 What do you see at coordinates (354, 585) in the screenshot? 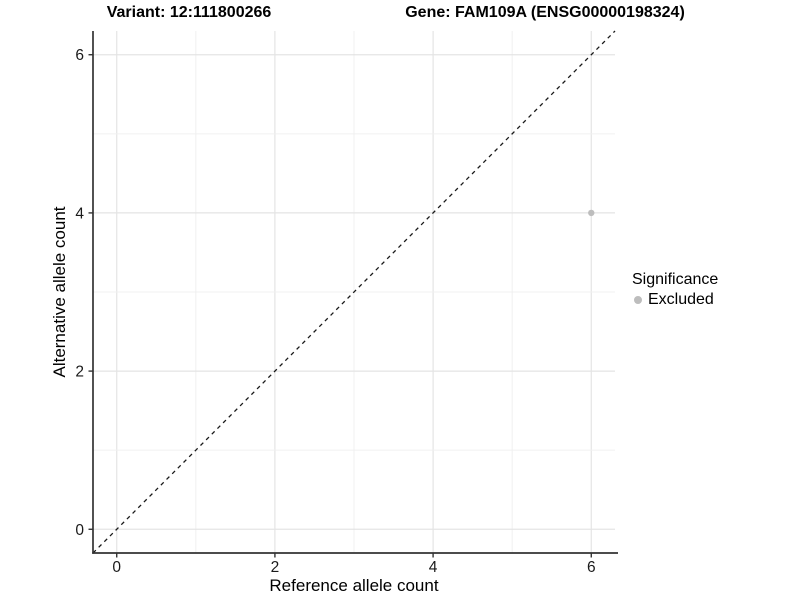
I see `x-axis-title: Reference allele count` at bounding box center [354, 585].